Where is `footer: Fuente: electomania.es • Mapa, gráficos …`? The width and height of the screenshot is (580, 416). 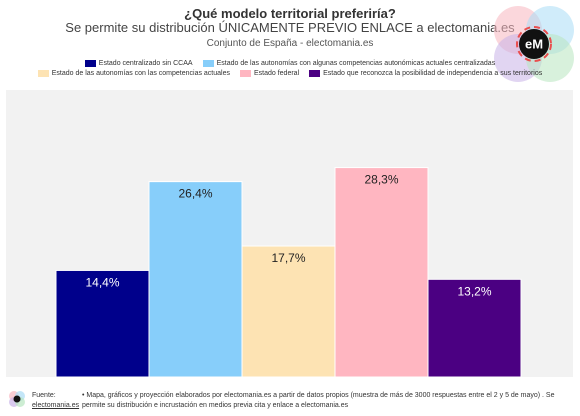 footer: Fuente: electomania.es • Mapa, gráficos … is located at coordinates (290, 401).